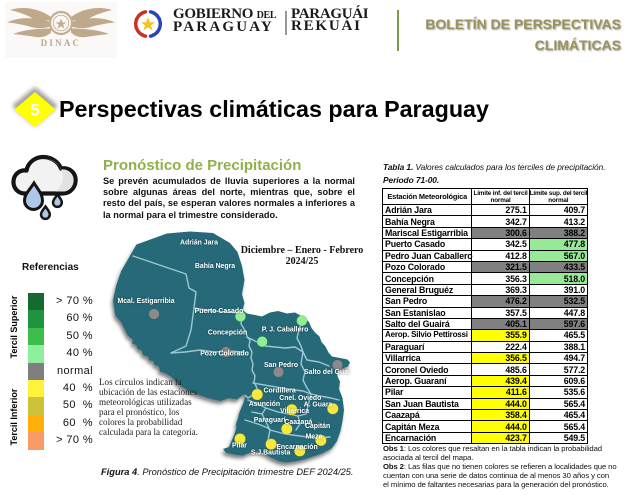 The height and width of the screenshot is (496, 629). Describe the element at coordinates (314, 437) in the screenshot. I see `svg-text: Meza` at that location.